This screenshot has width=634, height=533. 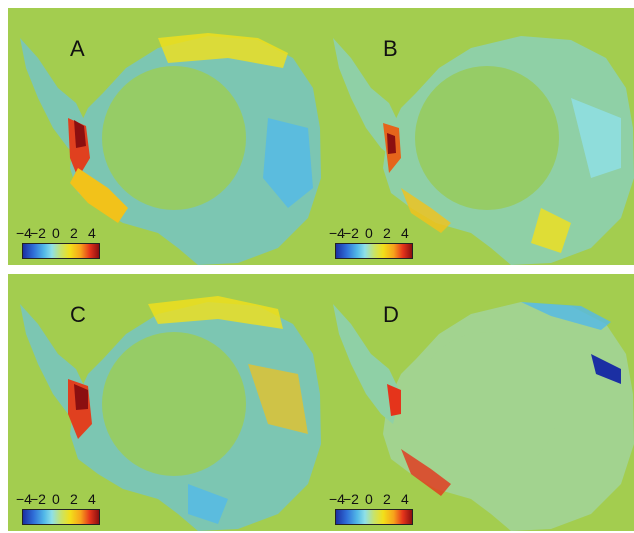 What do you see at coordinates (367, 364) in the screenshot?
I see `peninsula-region` at bounding box center [367, 364].